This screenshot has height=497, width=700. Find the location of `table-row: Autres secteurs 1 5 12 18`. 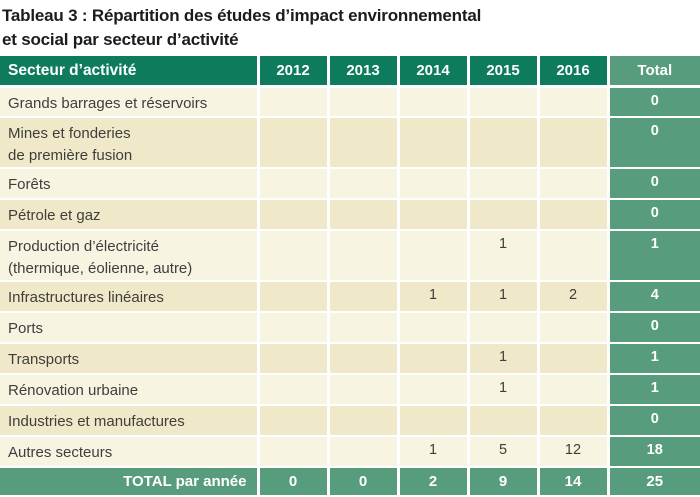

table-row: Autres secteurs 1 5 12 18 is located at coordinates (350, 452).